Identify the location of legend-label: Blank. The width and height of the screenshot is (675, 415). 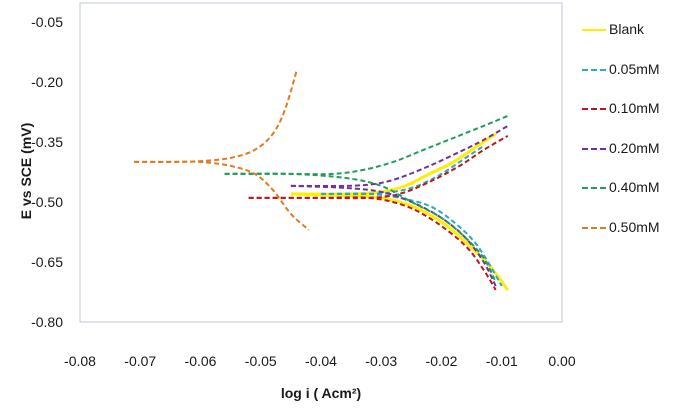
(627, 29).